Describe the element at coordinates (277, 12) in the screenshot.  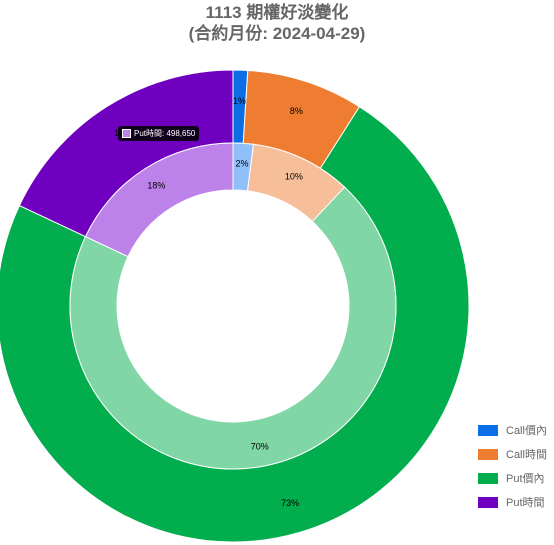
I see `chart-title-line1: 1113 期權好淡變化` at that location.